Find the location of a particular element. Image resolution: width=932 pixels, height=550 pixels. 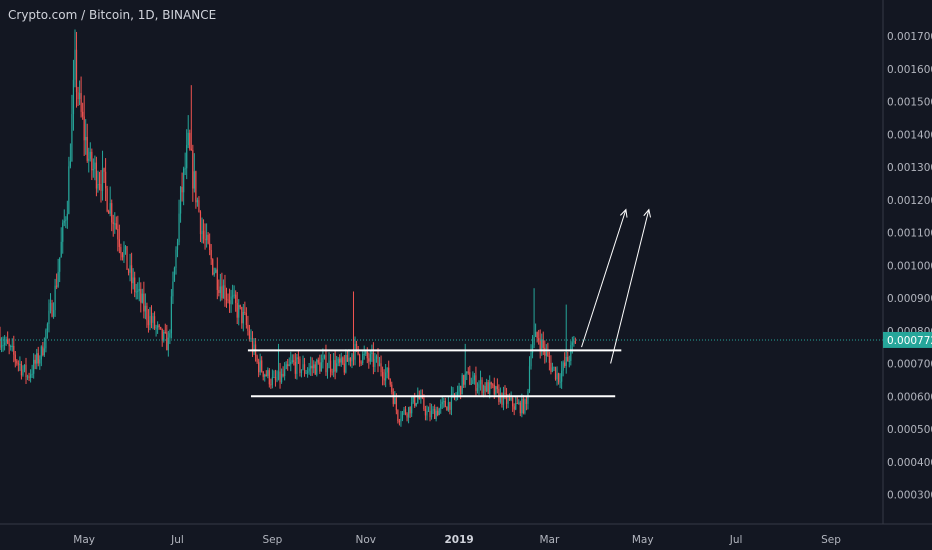

last-price-tag: 0.000772 is located at coordinates (907, 339).